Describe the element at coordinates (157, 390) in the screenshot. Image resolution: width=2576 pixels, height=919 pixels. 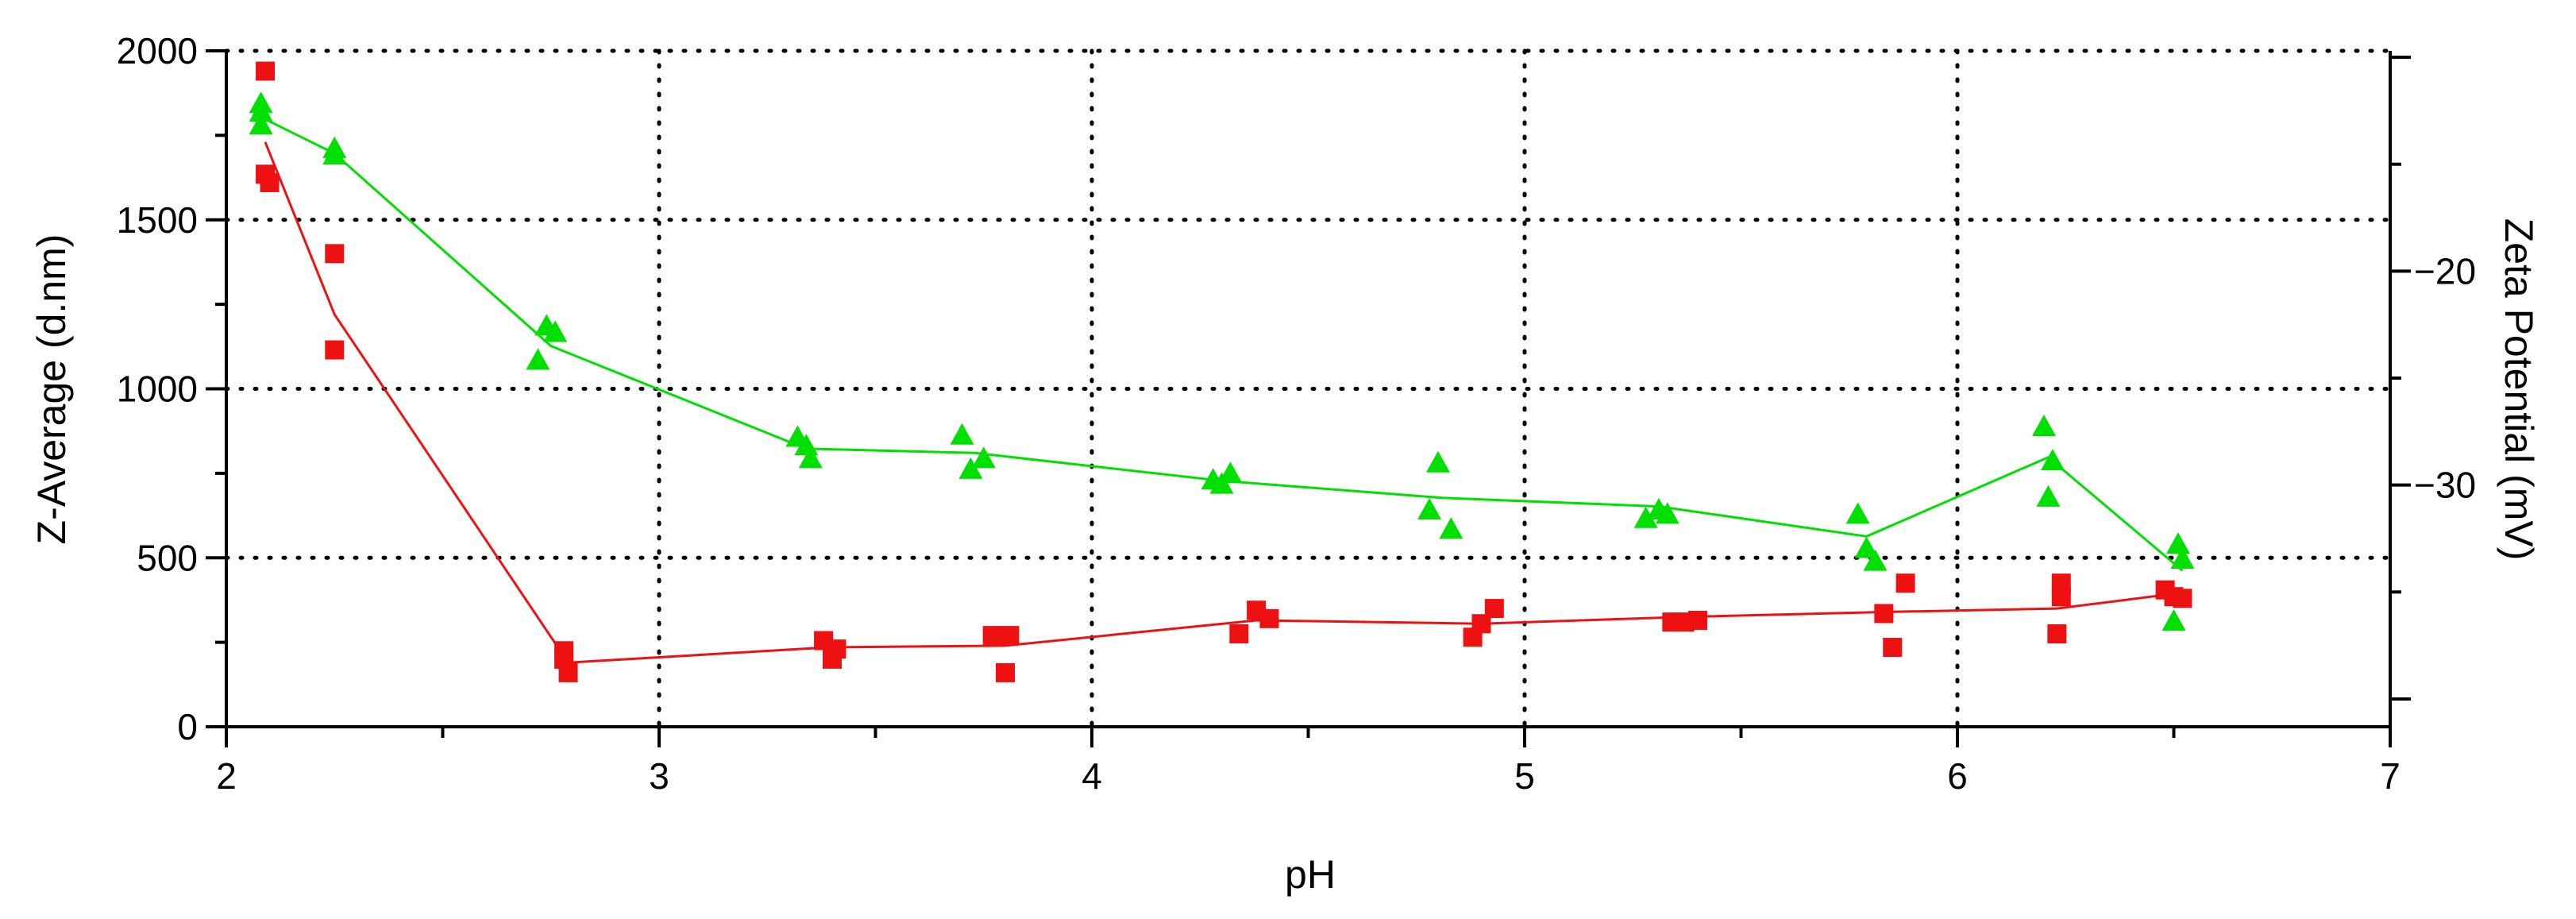
I see `y-tick-label: 1000` at that location.